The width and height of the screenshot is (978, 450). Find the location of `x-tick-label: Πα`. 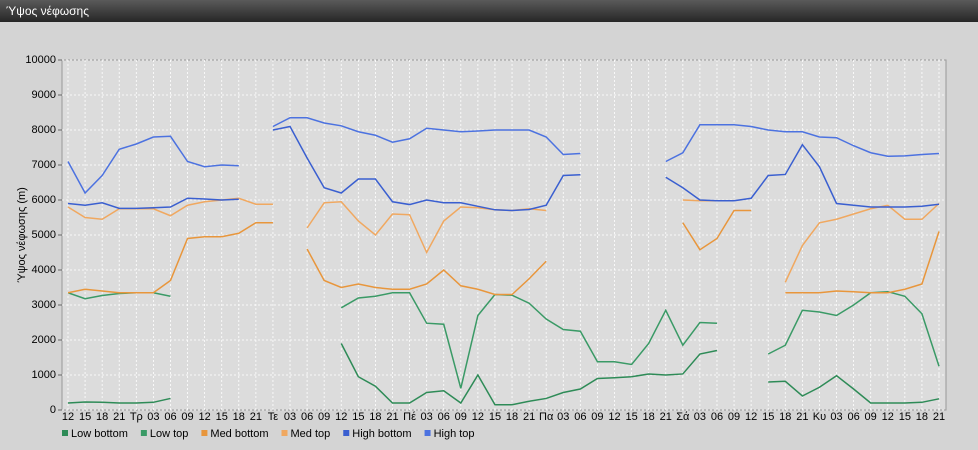

x-tick-label: Πα is located at coordinates (546, 417).